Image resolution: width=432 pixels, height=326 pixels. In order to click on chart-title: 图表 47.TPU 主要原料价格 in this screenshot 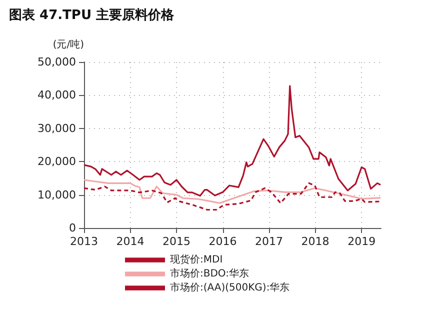, I will do `click(92, 15)`.